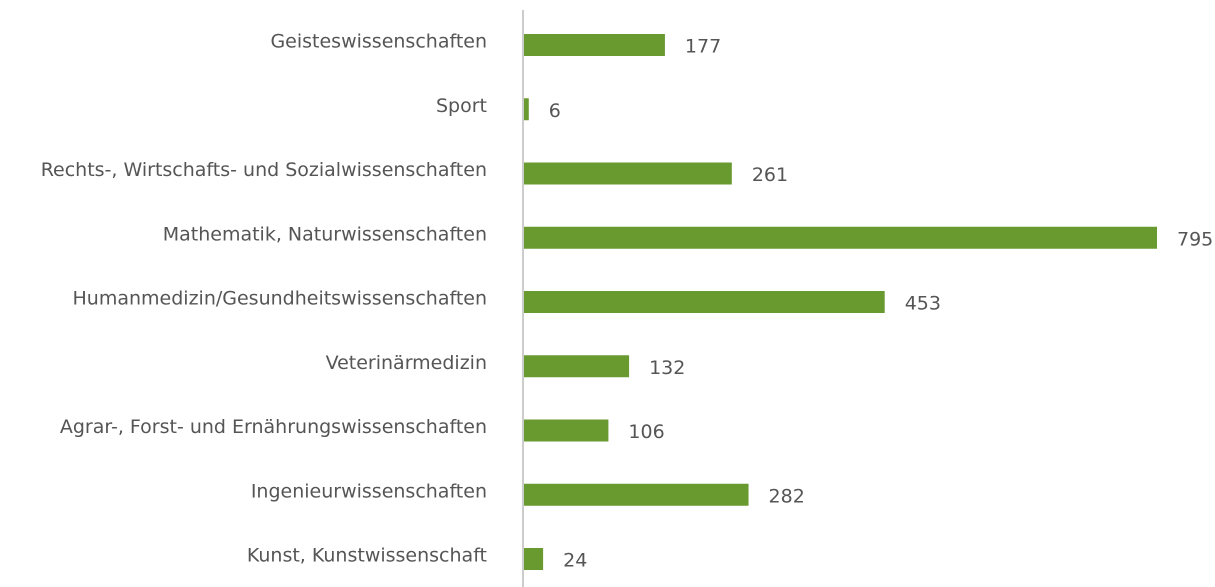 Image resolution: width=1215 pixels, height=587 pixels. Describe the element at coordinates (703, 47) in the screenshot. I see `value-label: 177` at that location.